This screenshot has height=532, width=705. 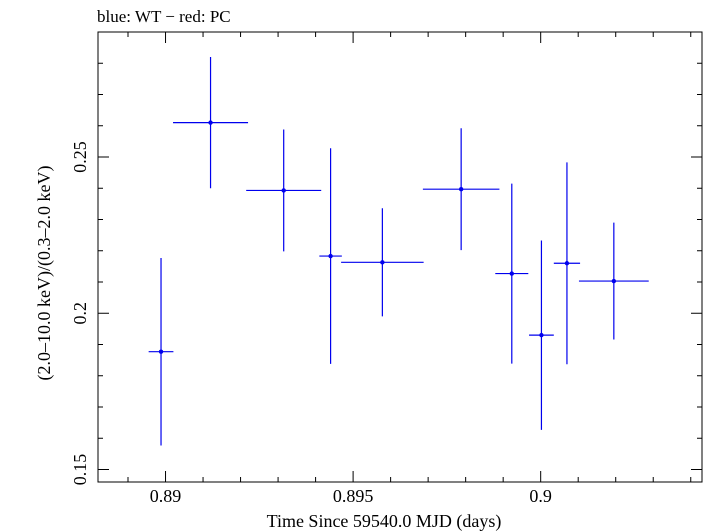 I want to click on x-tick-label: 0.89, so click(x=166, y=496).